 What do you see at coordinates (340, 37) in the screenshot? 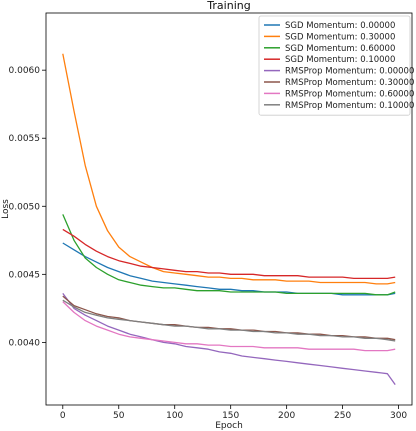
I see `legend-entry: SGD Momentum: 0.30000` at bounding box center [340, 37].